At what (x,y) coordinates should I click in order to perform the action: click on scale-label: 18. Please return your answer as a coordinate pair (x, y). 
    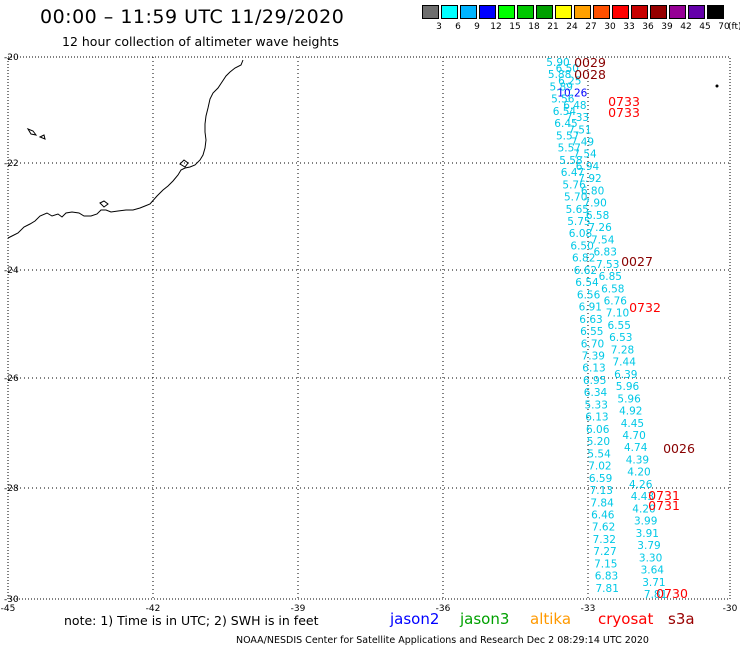
    Looking at the image, I should click on (534, 27).